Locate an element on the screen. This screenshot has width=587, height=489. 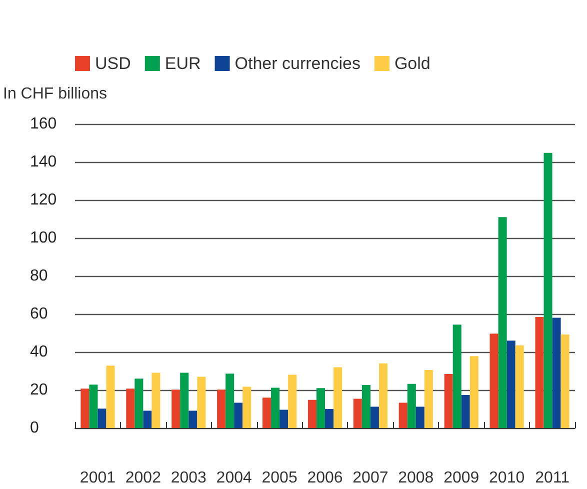
legend-label: Other currencies is located at coordinates (297, 63).